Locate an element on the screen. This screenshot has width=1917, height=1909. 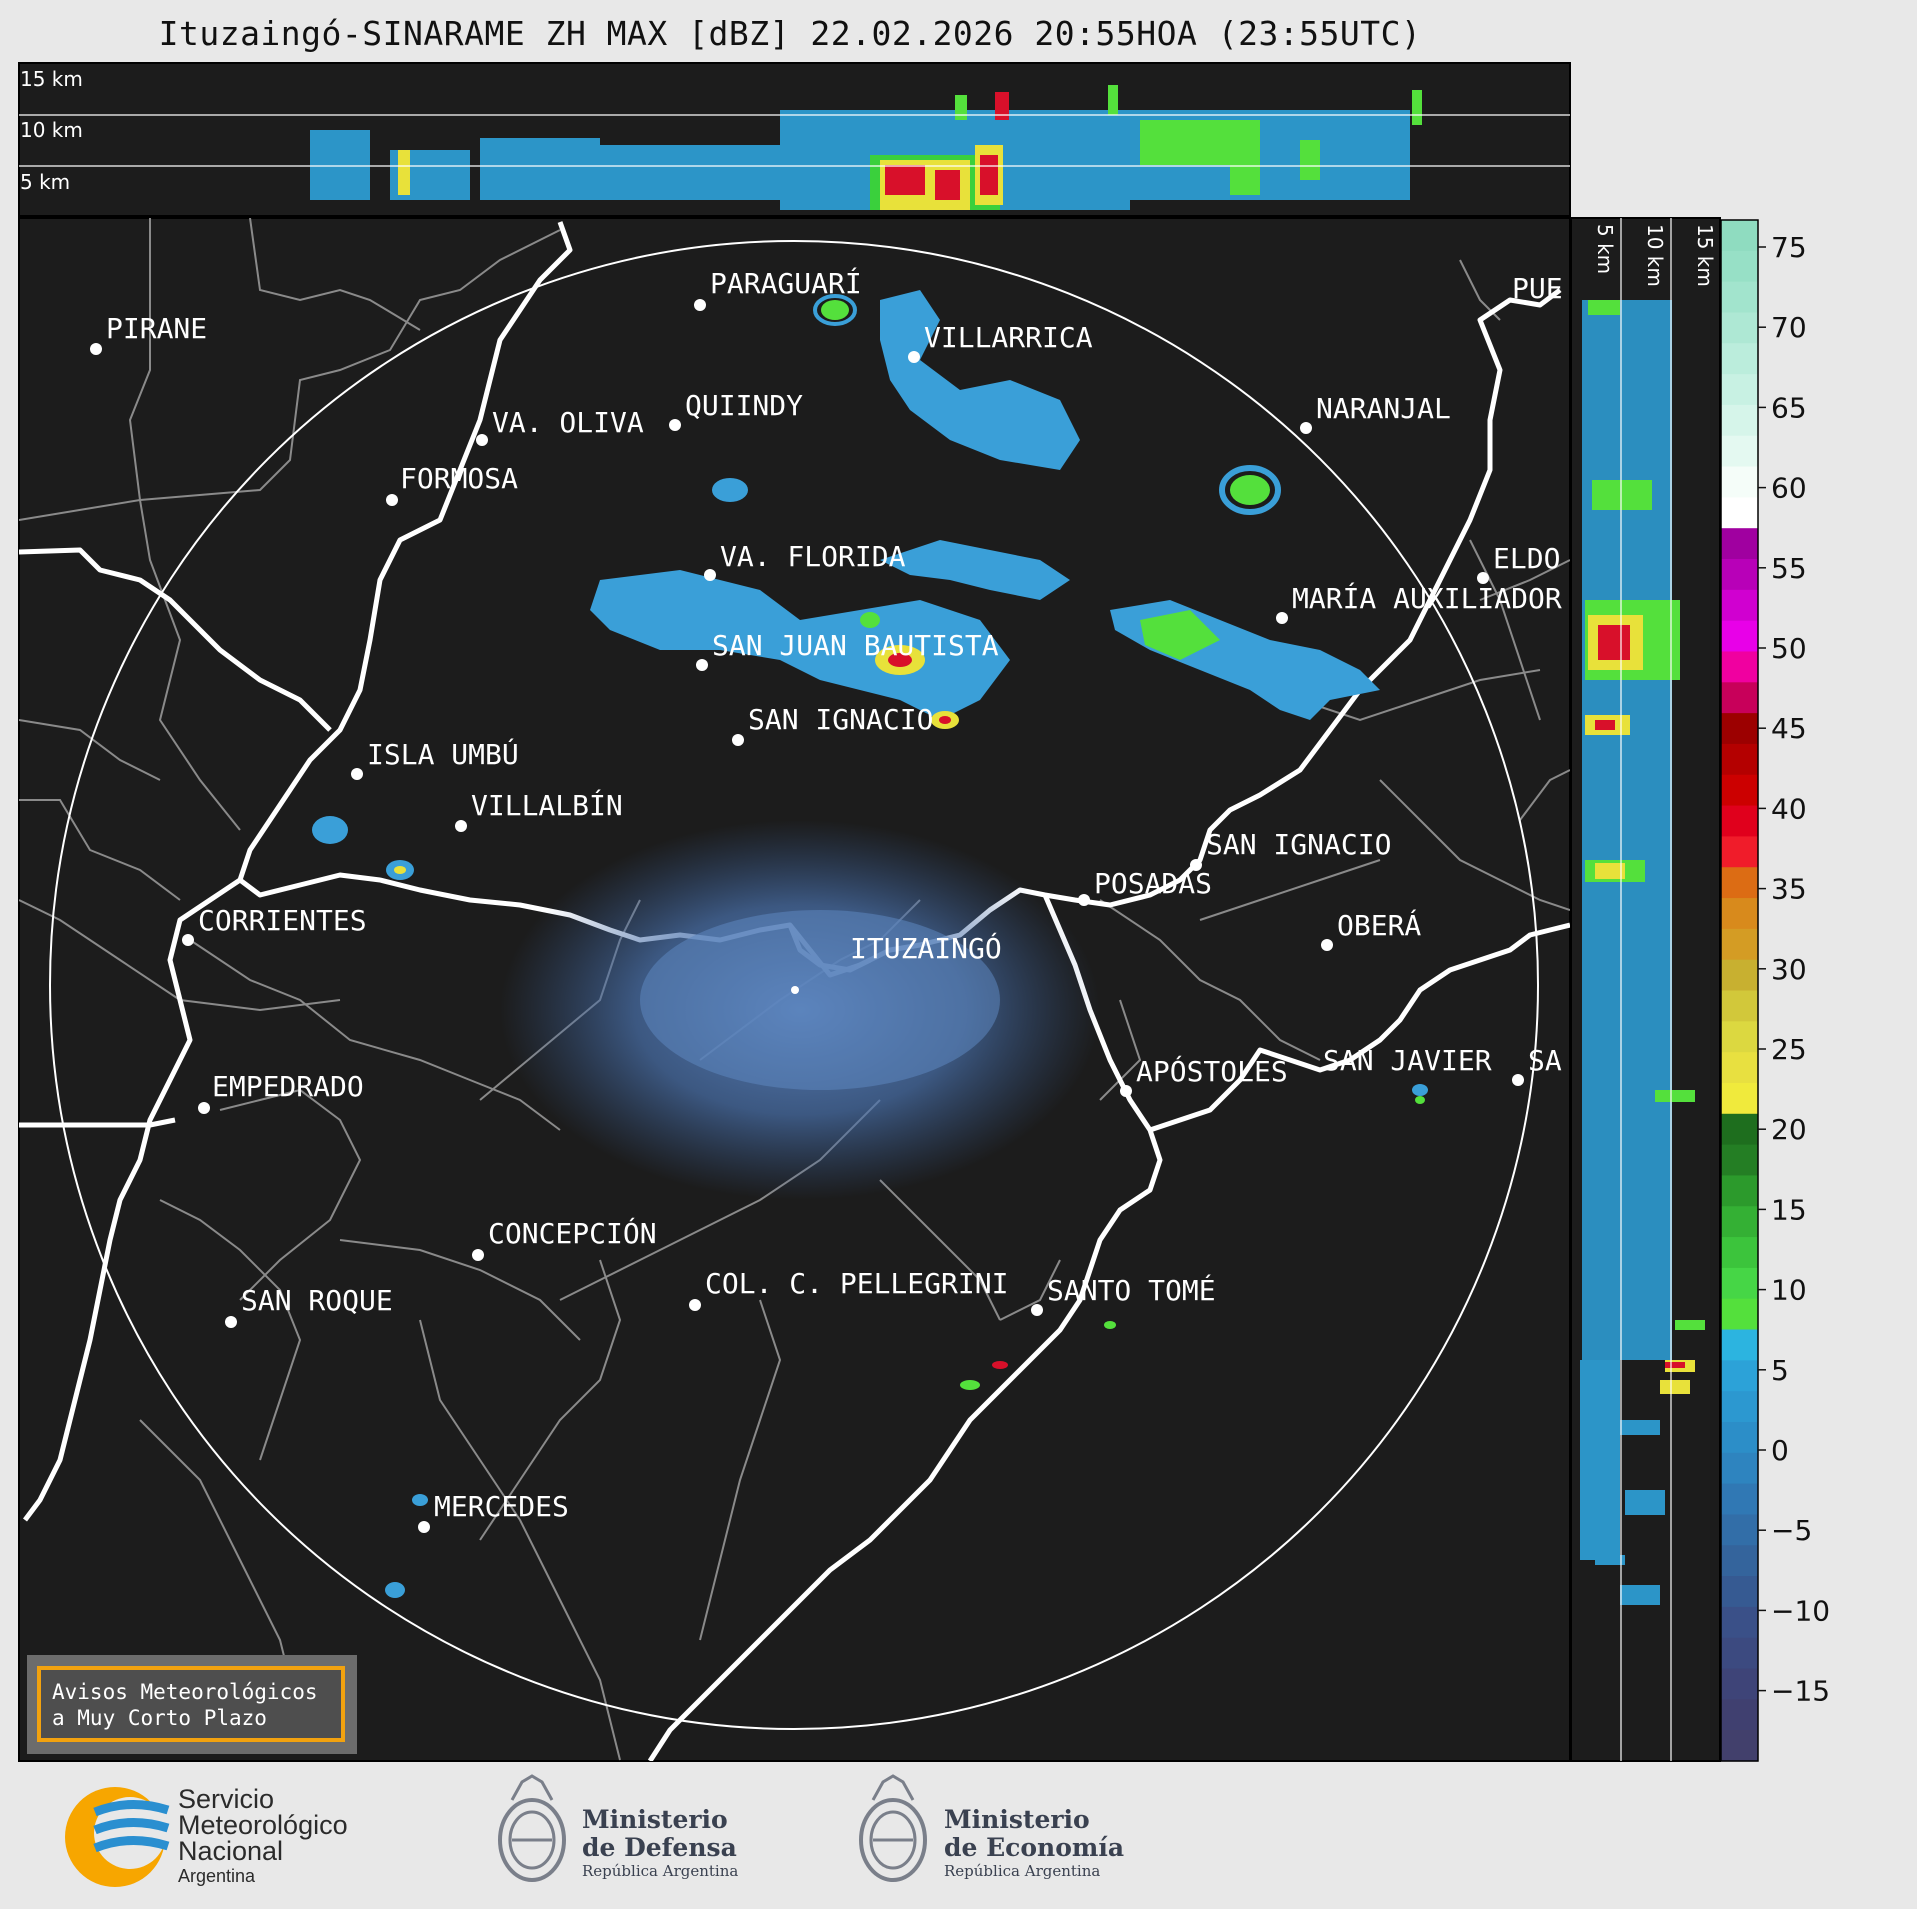
colorbar-tick-label: −15 is located at coordinates (1800, 1691).